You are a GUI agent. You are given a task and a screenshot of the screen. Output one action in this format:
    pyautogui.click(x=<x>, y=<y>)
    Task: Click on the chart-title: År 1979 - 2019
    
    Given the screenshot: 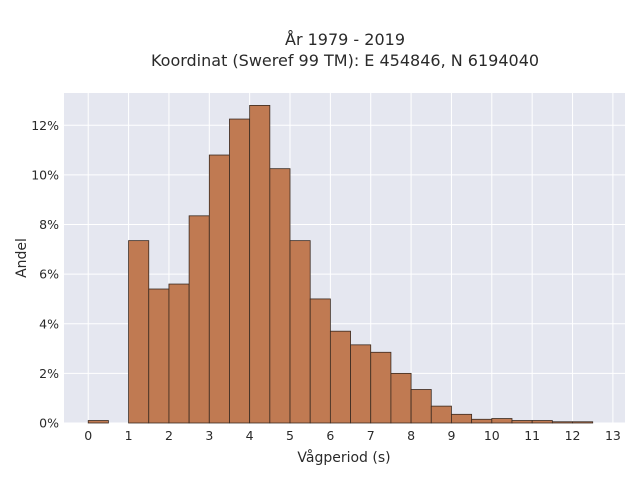 What is the action you would take?
    pyautogui.click(x=345, y=39)
    